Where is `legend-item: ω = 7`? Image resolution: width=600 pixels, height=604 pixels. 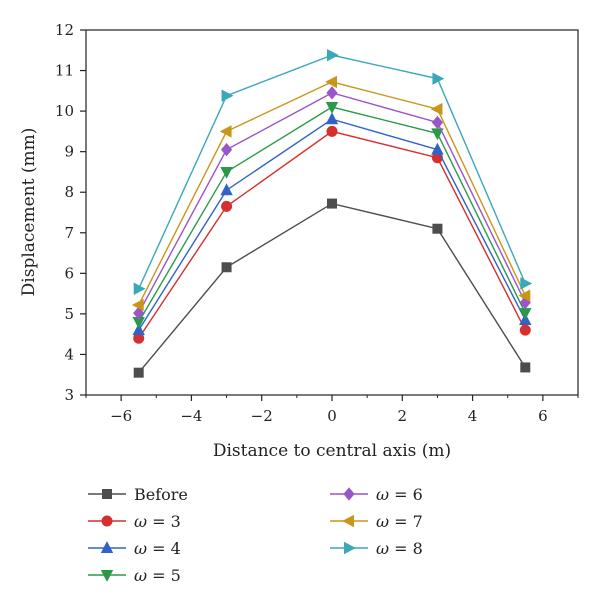
legend-item: ω = 7 is located at coordinates (376, 521).